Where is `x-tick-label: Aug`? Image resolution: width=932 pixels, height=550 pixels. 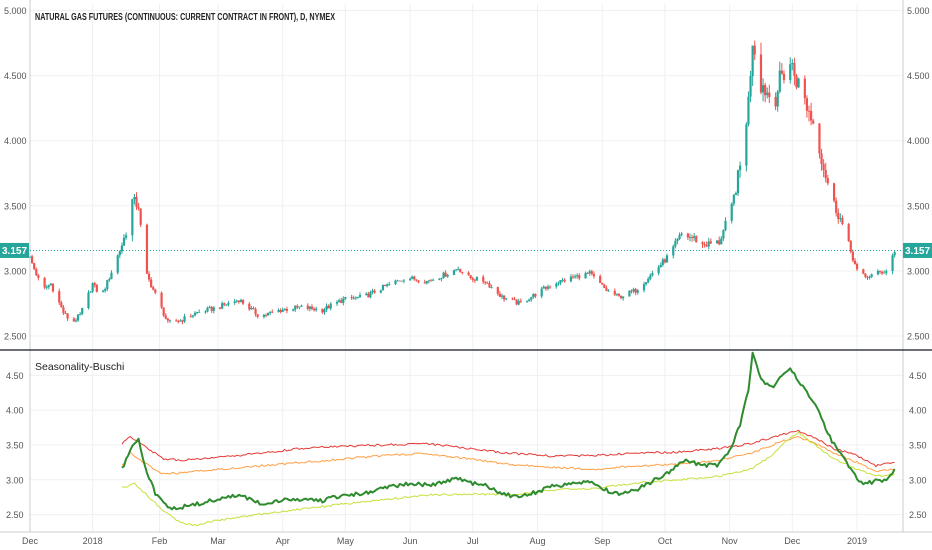 x-tick-label: Aug is located at coordinates (538, 541).